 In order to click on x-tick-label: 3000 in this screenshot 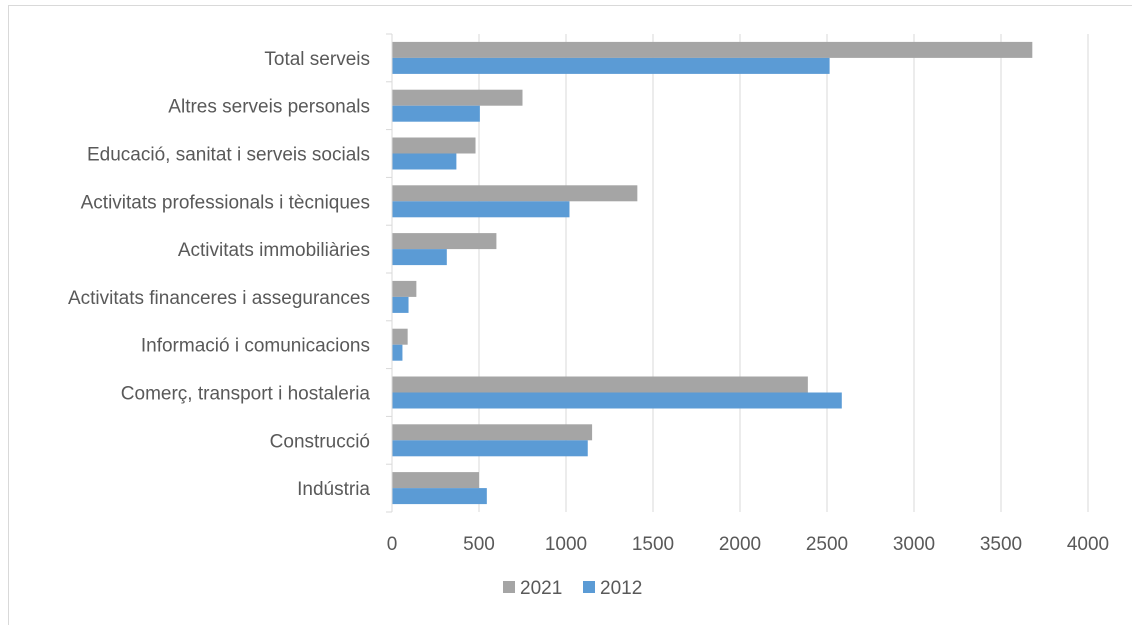, I will do `click(914, 544)`.